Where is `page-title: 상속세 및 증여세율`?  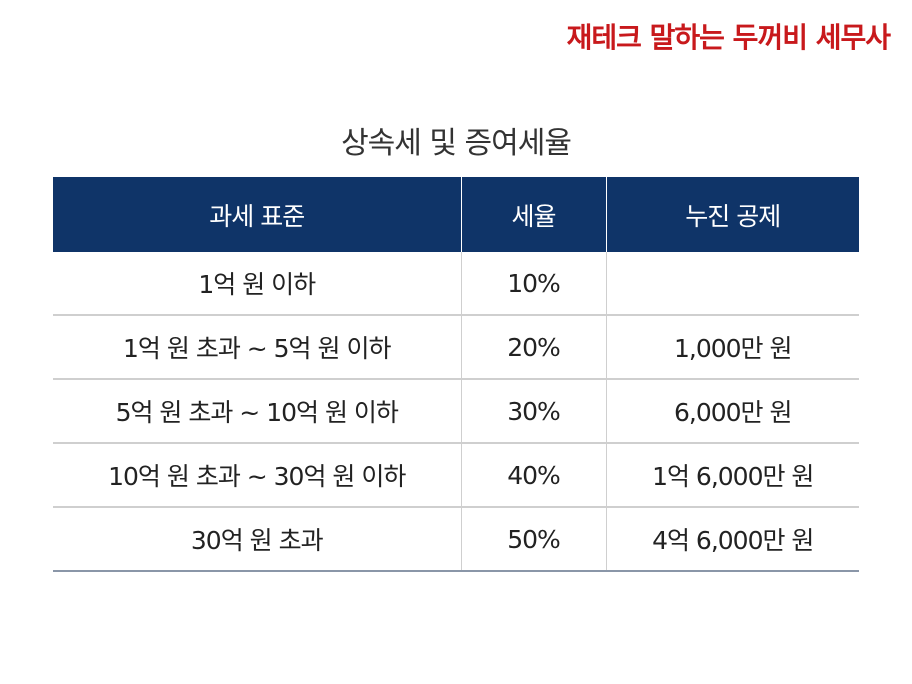
page-title: 상속세 및 증여세율 is located at coordinates (456, 143).